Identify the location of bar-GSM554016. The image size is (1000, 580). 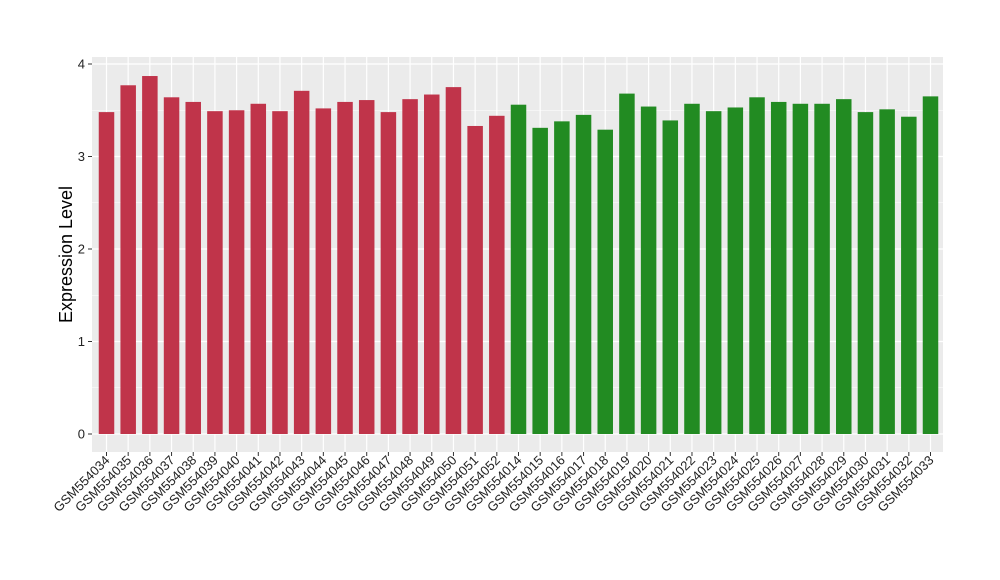
(562, 277).